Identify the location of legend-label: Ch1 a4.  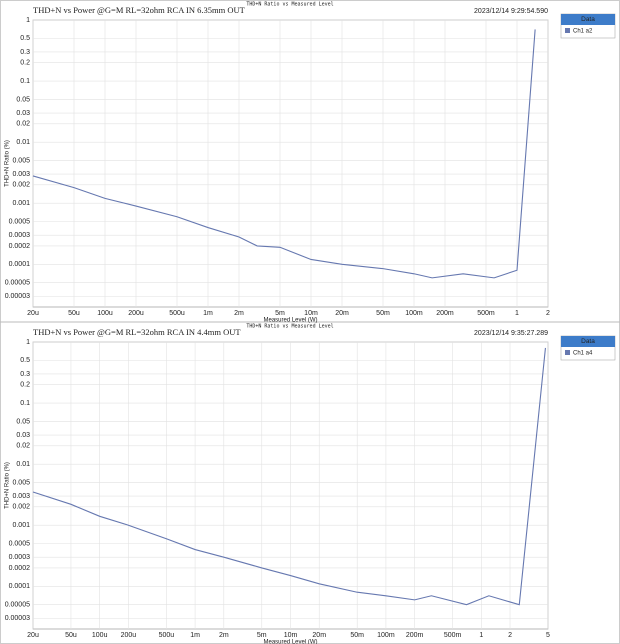
(583, 354).